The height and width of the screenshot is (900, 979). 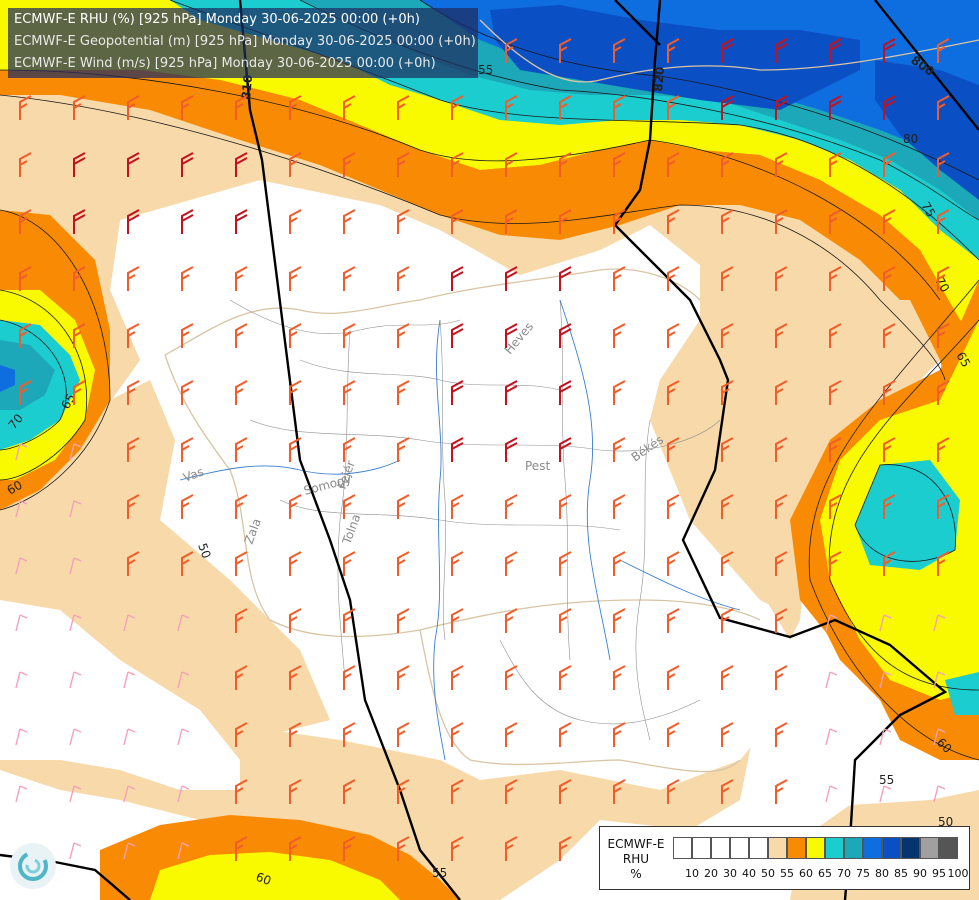 What do you see at coordinates (806, 873) in the screenshot?
I see `legend-tick: 60` at bounding box center [806, 873].